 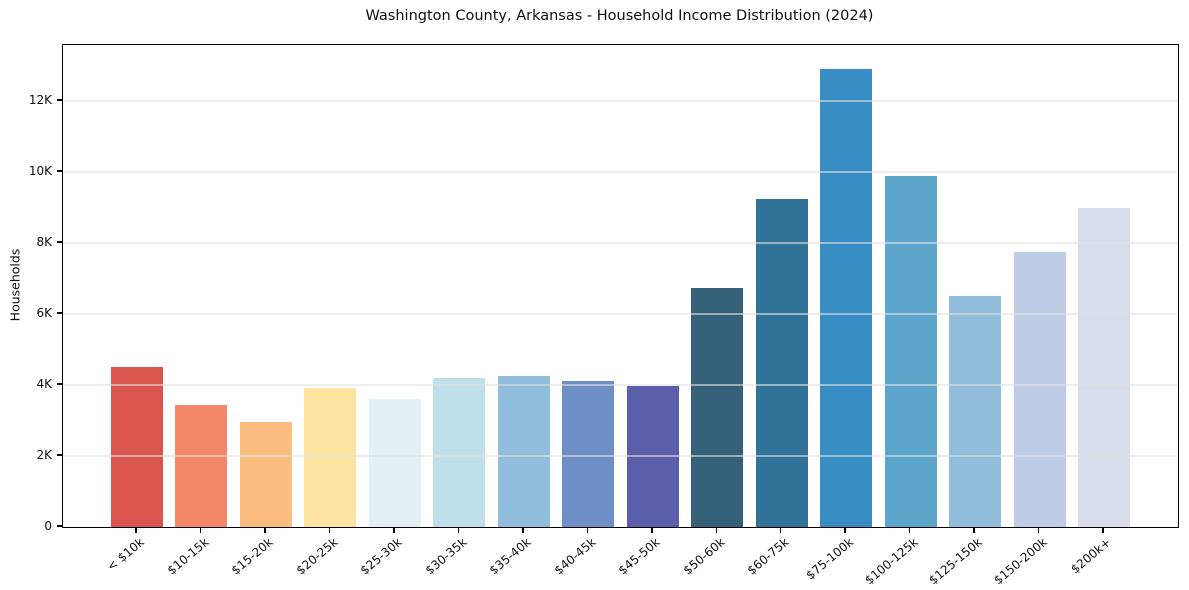 I want to click on x-tick-label-$25-30k: $25-30k, so click(x=381, y=556).